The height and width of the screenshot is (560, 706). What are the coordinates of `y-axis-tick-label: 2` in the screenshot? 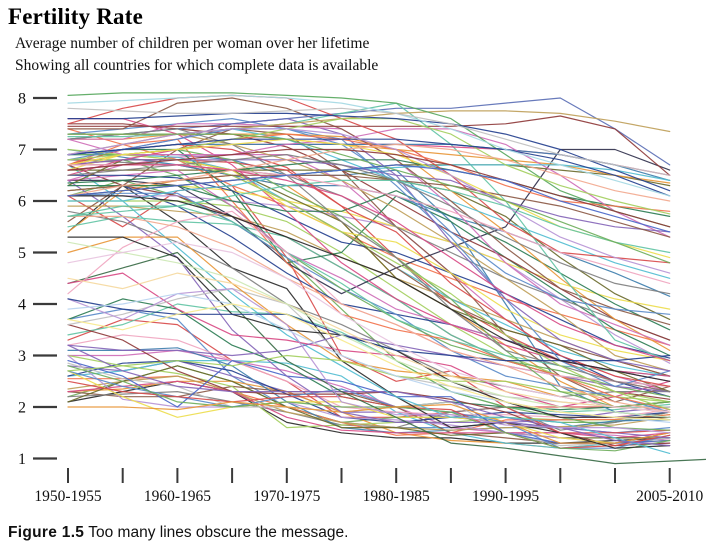 It's located at (22, 408).